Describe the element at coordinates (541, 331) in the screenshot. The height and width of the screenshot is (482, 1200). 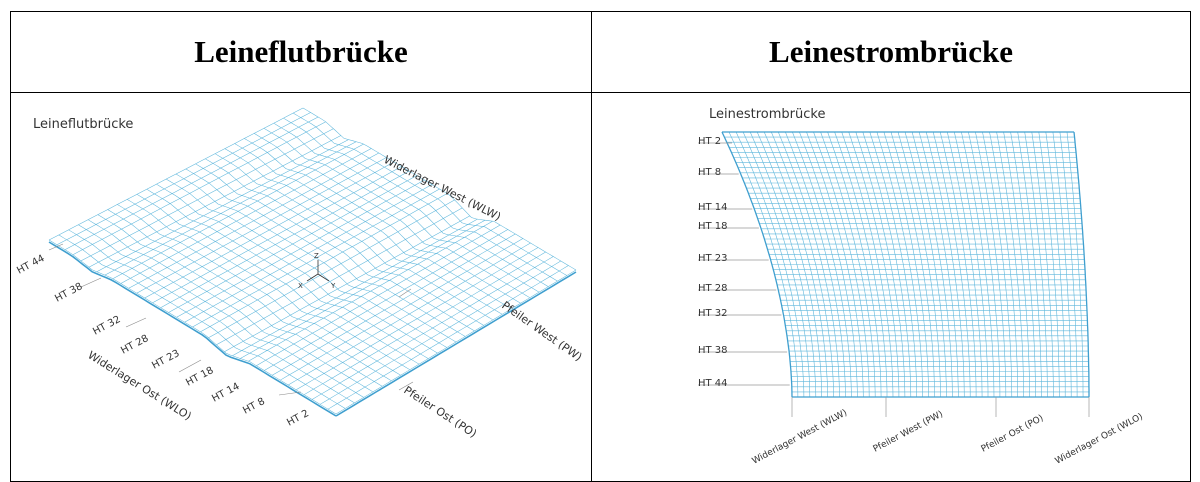
I see `label-pfeiler-west: Pfeiler West (PW)` at that location.